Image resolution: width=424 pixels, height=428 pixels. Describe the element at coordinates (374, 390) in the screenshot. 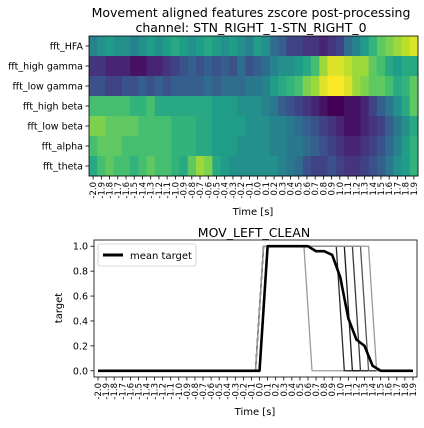

I see `line-x-tick-label: 1.4` at that location.